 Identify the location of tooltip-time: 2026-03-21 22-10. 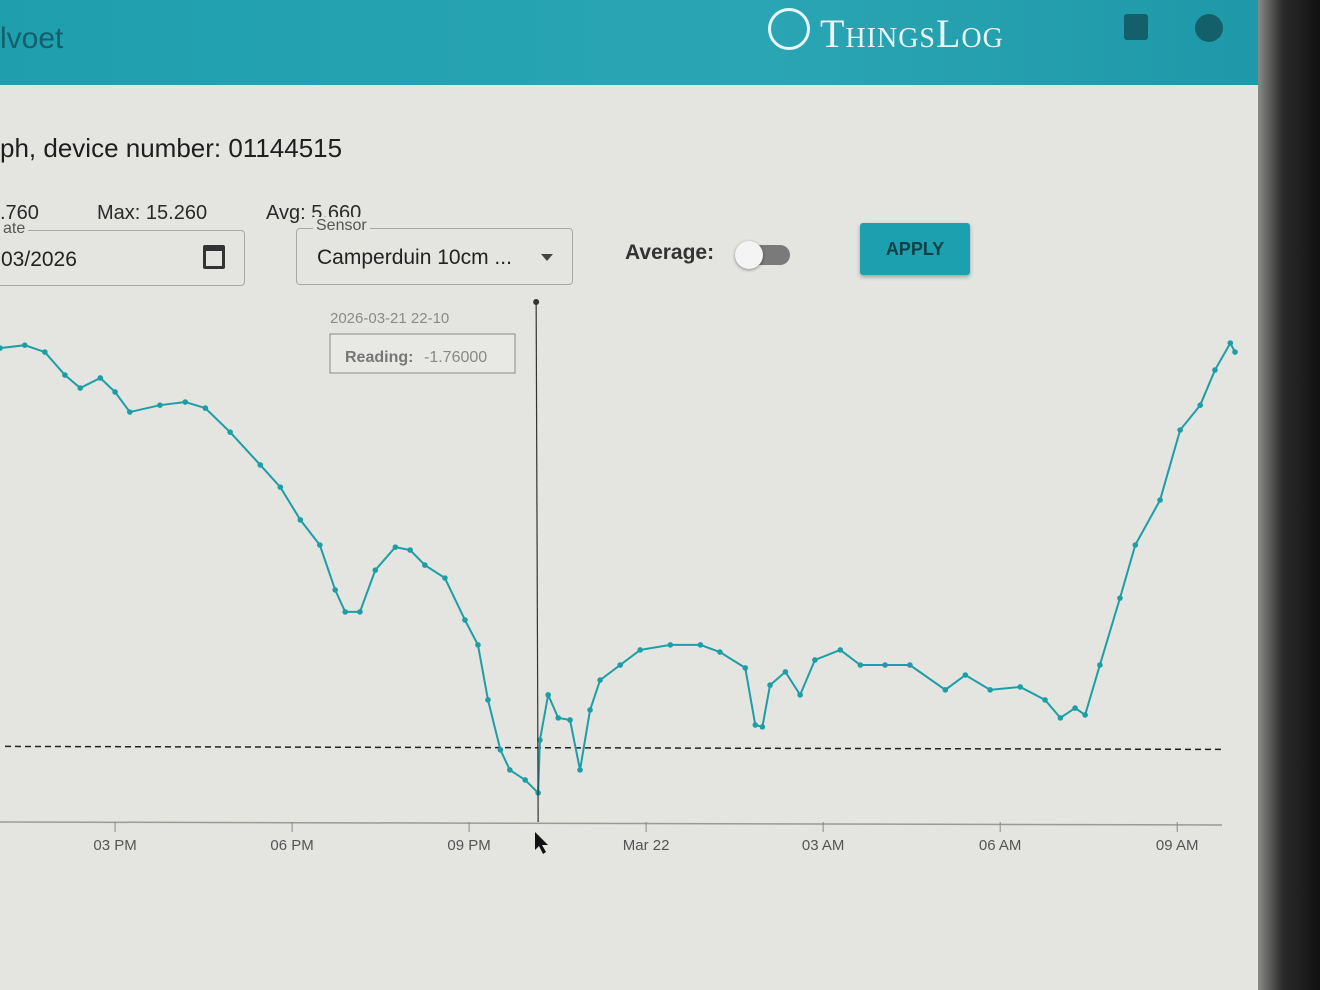
(389, 318).